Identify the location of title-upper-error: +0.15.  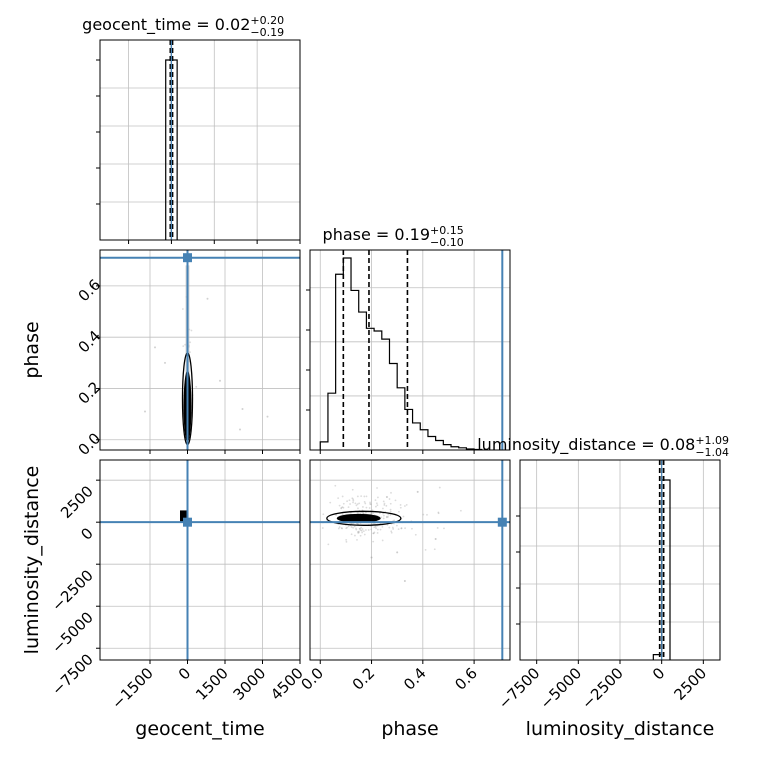
(447, 230).